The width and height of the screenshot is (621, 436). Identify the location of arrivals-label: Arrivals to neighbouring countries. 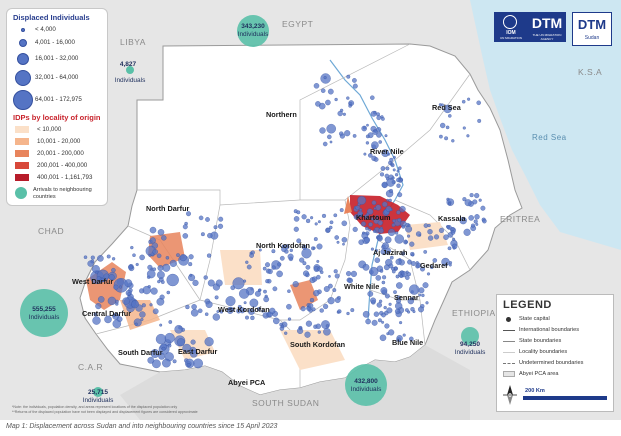
(62, 193).